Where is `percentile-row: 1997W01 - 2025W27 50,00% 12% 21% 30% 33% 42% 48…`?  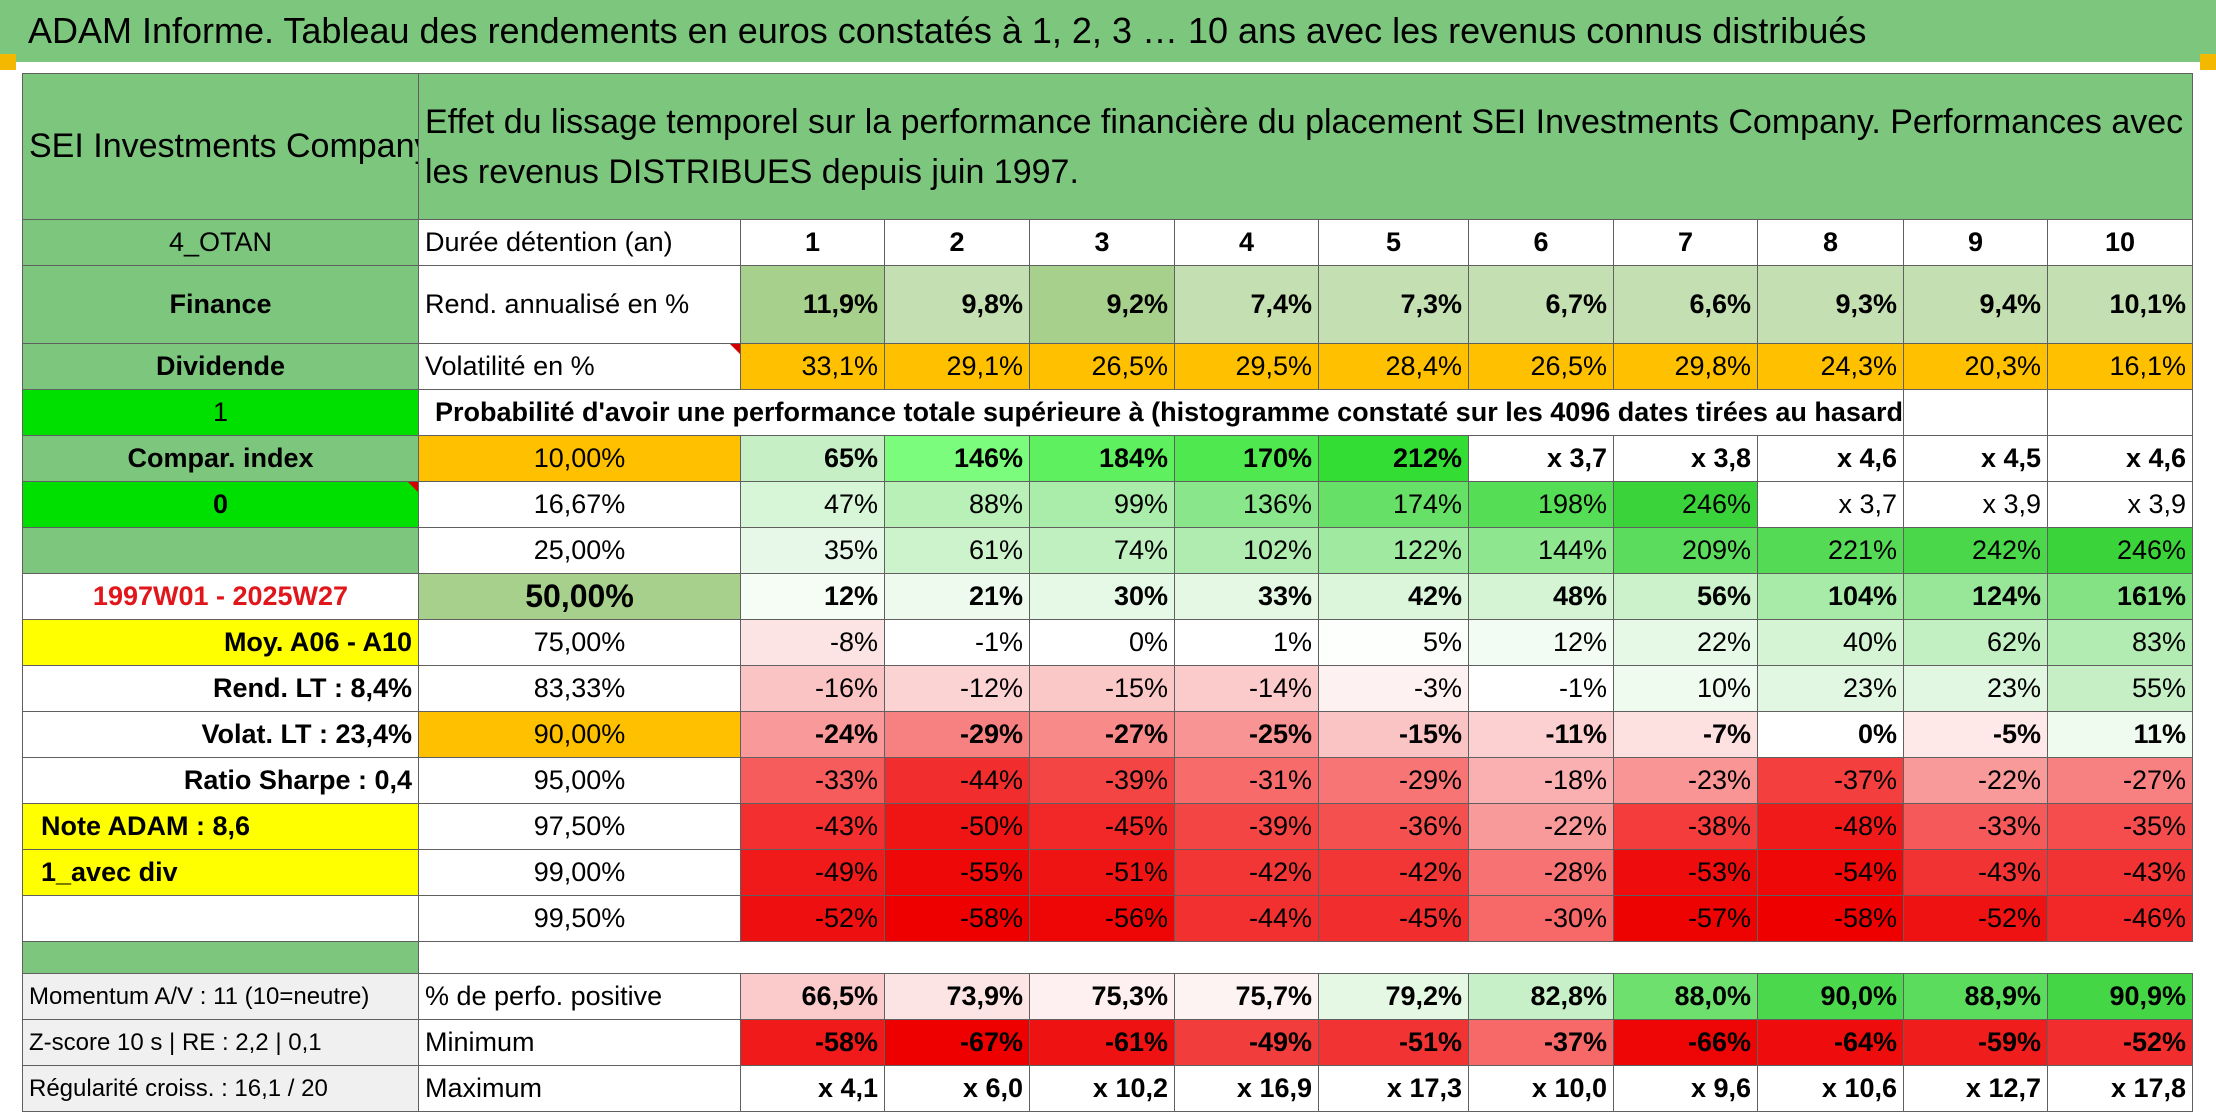 percentile-row: 1997W01 - 2025W27 50,00% 12% 21% 30% 33% 42% 48… is located at coordinates (1108, 596).